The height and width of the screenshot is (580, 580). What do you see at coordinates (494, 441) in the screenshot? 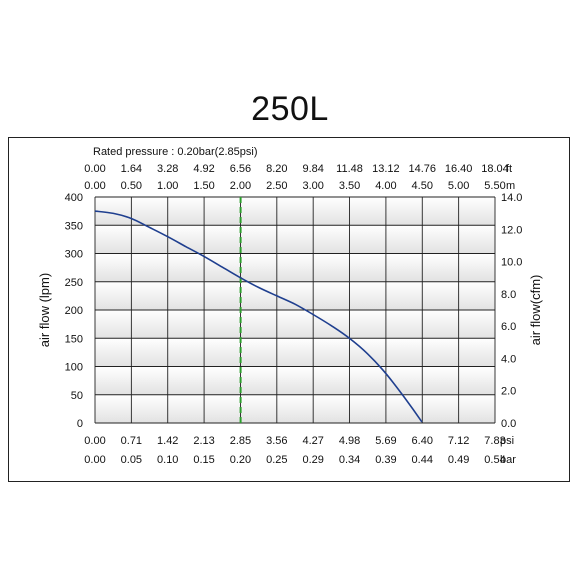
I see `x-tick-psi: 7.83` at bounding box center [494, 441].